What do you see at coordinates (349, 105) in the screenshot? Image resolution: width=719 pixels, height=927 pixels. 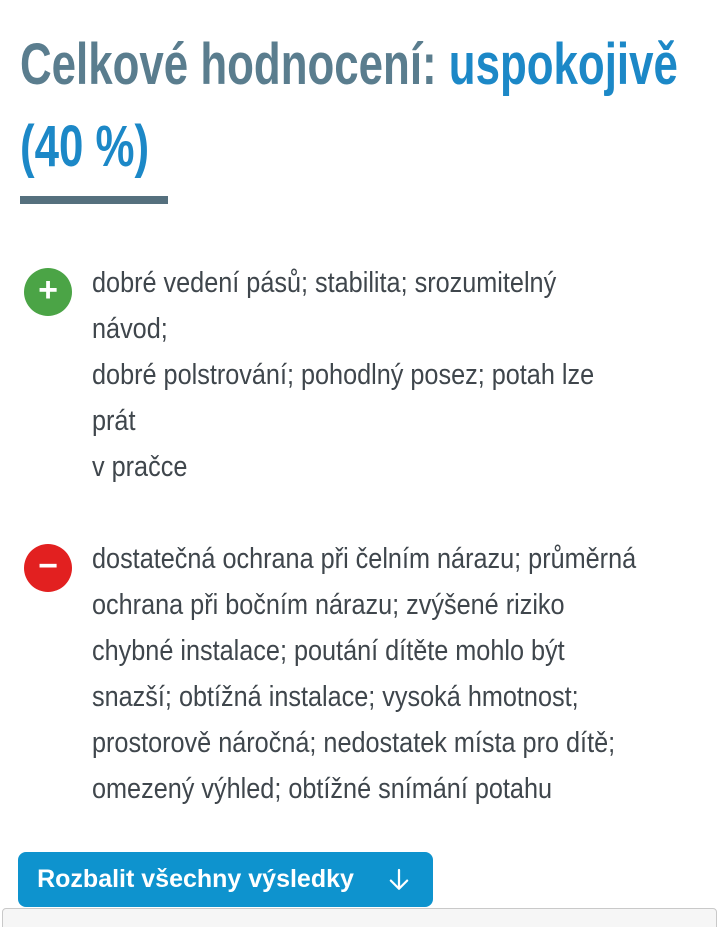 I see `rating-value: uspokojivě (40 %)` at bounding box center [349, 105].